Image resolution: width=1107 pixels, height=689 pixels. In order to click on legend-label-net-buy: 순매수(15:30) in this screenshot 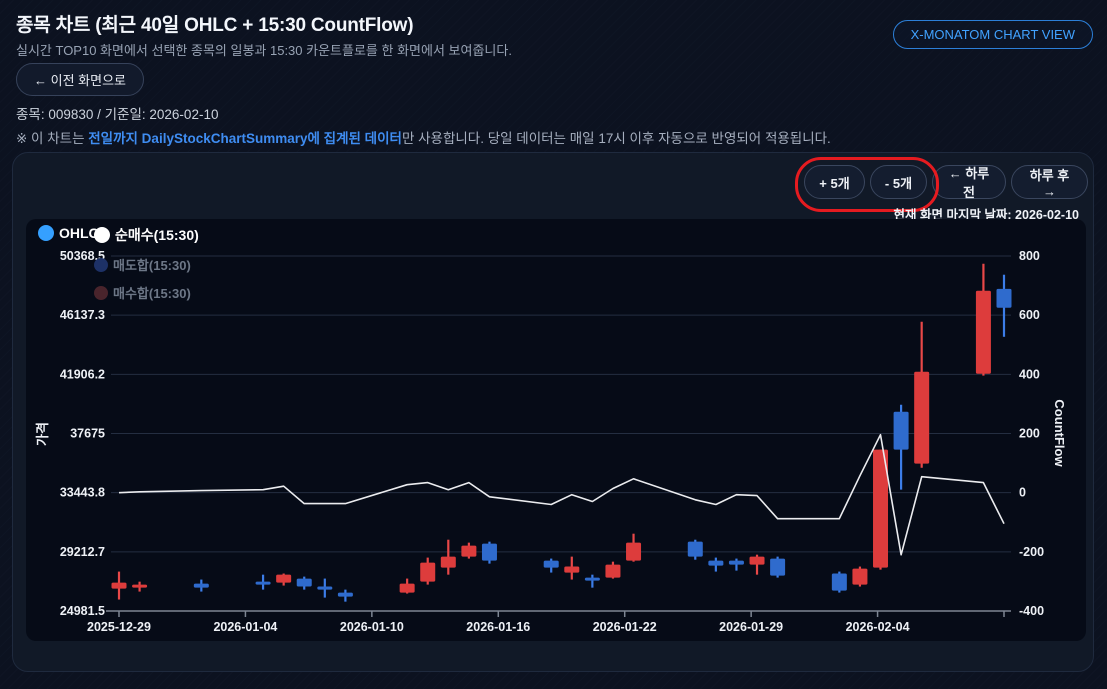, I will do `click(157, 235)`.